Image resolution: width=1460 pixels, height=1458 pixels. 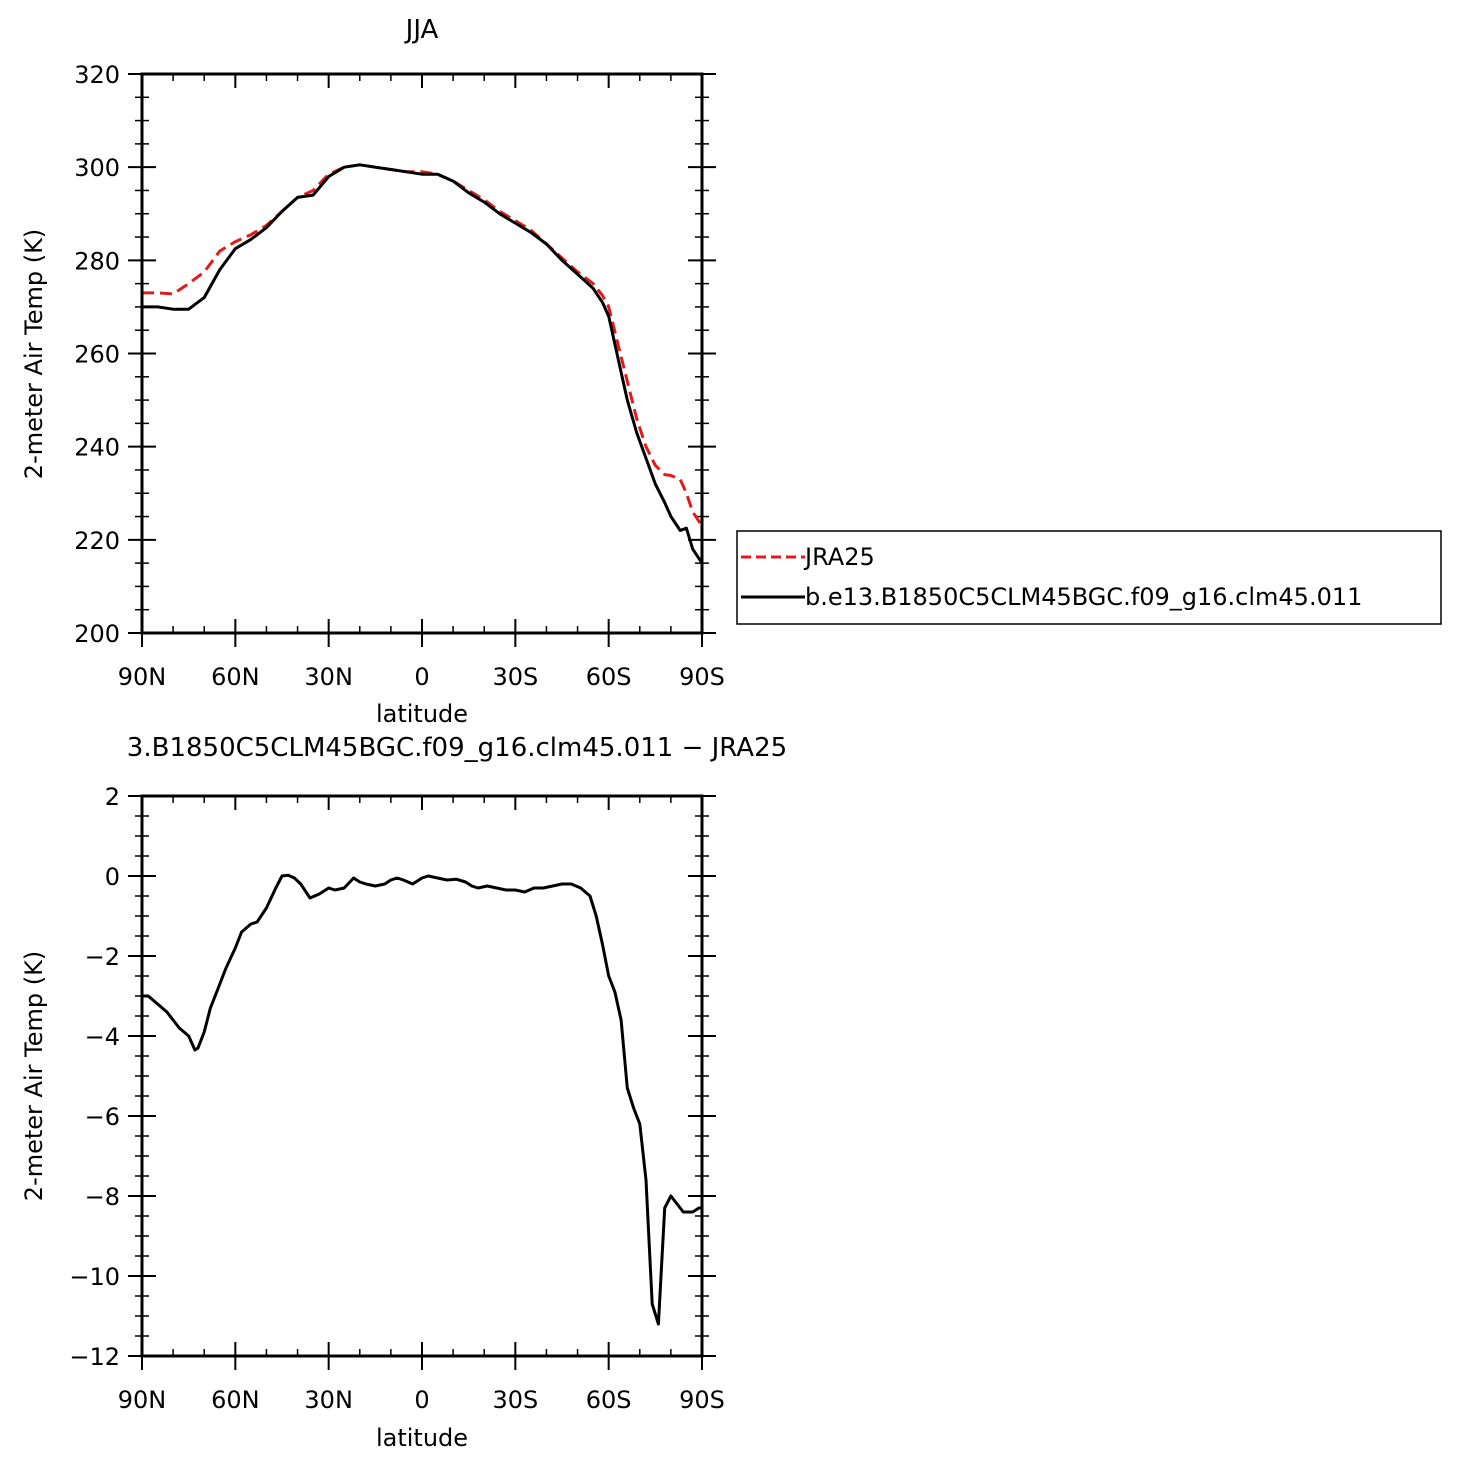 I want to click on top-x-axis-title: latitude, so click(x=422, y=714).